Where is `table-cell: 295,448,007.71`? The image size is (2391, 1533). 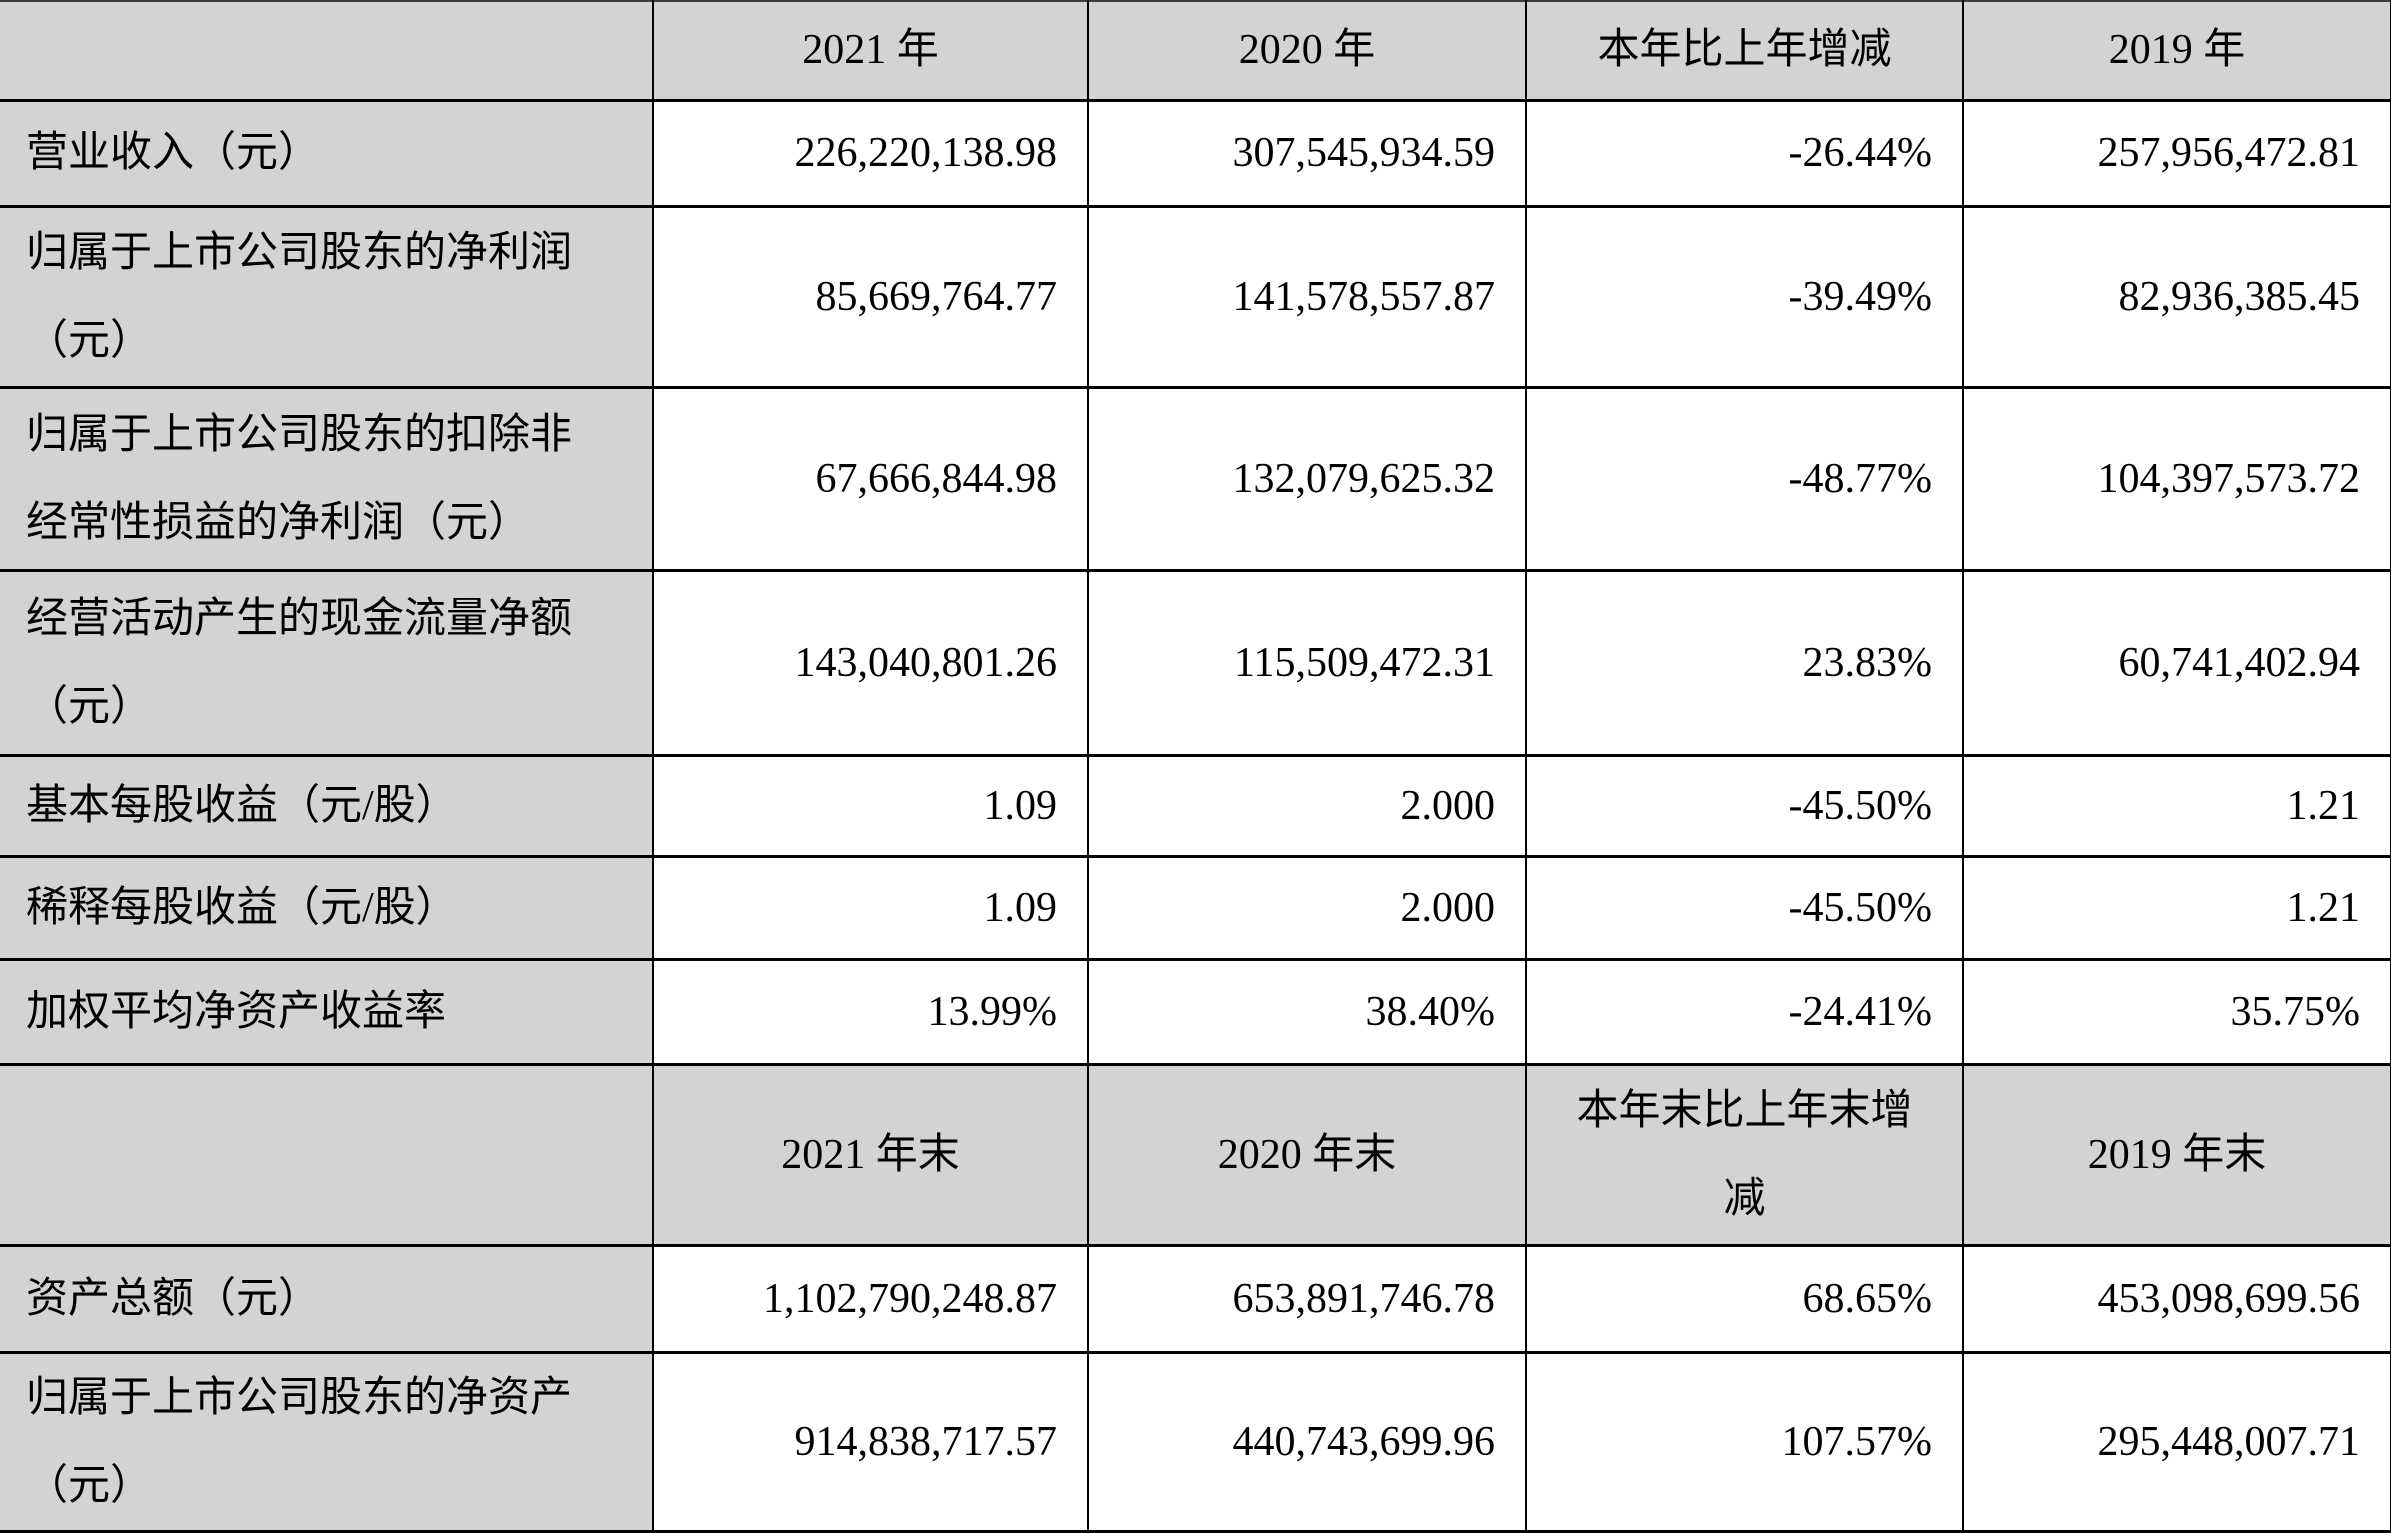
table-cell: 295,448,007.71 is located at coordinates (2176, 1441).